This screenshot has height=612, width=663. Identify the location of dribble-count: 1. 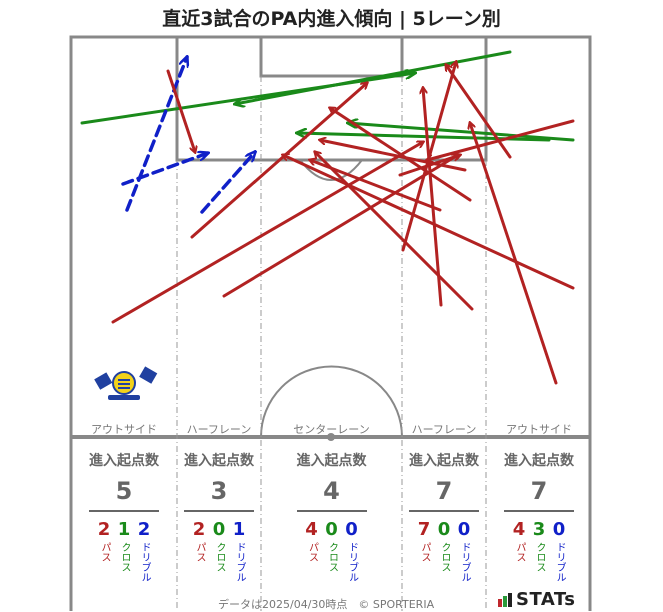
(239, 529).